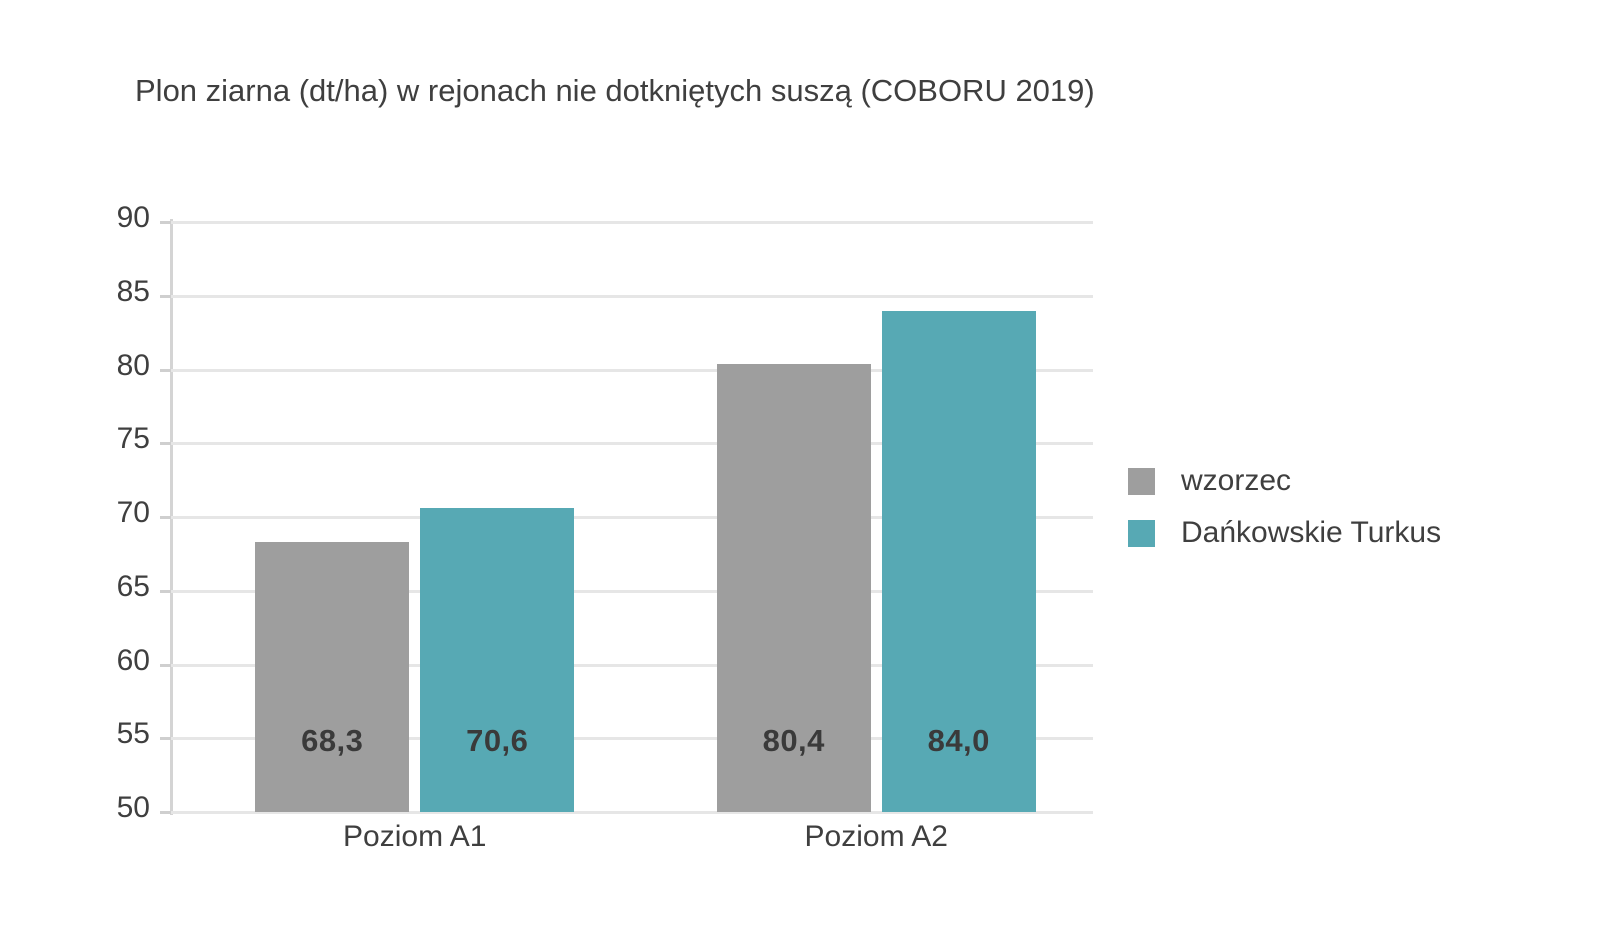 The width and height of the screenshot is (1600, 951). What do you see at coordinates (793, 587) in the screenshot?
I see `bar: 80,4` at bounding box center [793, 587].